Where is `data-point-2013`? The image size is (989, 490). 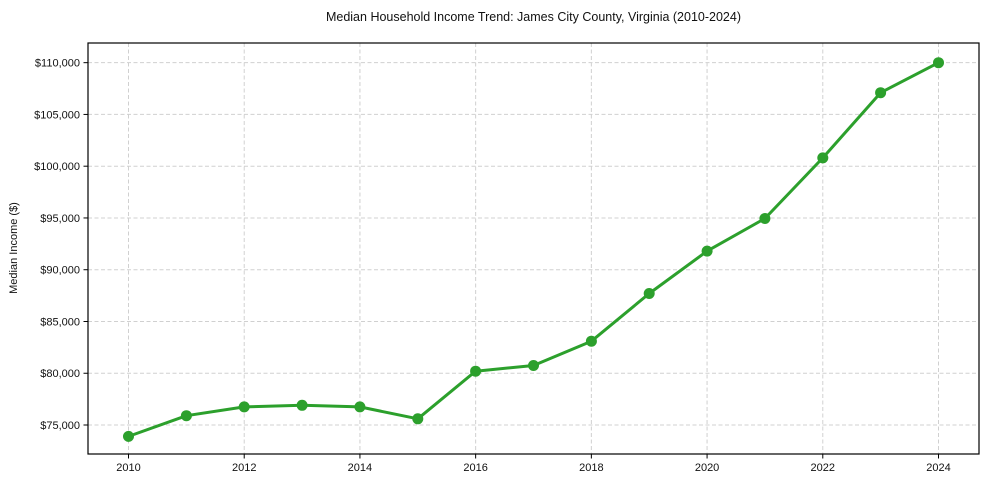
data-point-2013 is located at coordinates (302, 405).